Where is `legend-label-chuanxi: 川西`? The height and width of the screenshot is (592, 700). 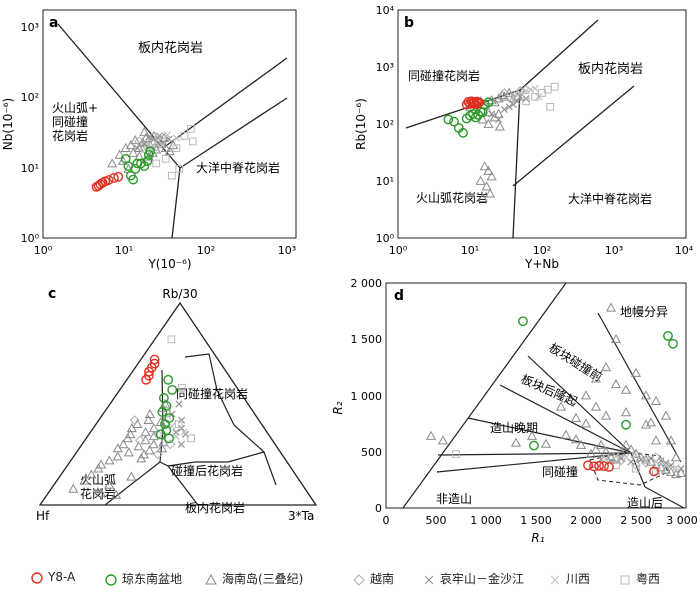
legend-label-chuanxi: 川西 is located at coordinates (578, 579).